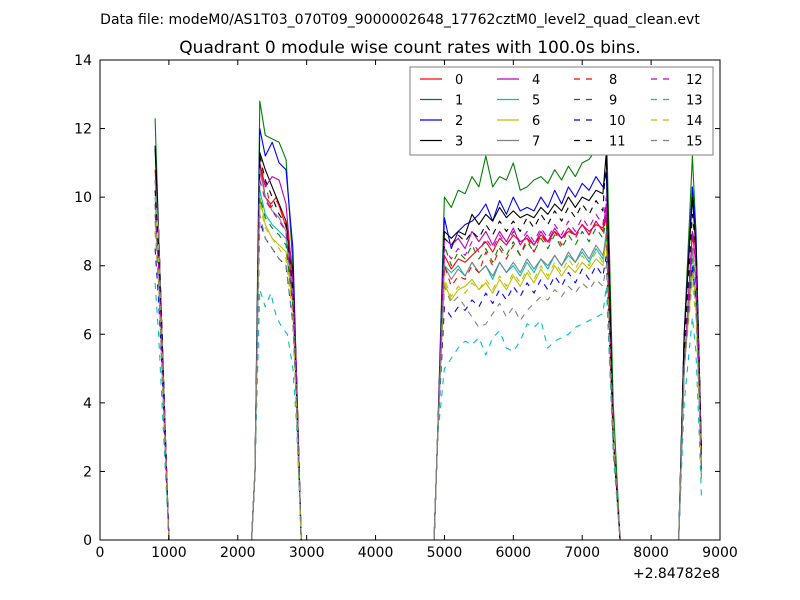 The image size is (800, 600). Describe the element at coordinates (613, 80) in the screenshot. I see `legend-label-8: 8` at that location.